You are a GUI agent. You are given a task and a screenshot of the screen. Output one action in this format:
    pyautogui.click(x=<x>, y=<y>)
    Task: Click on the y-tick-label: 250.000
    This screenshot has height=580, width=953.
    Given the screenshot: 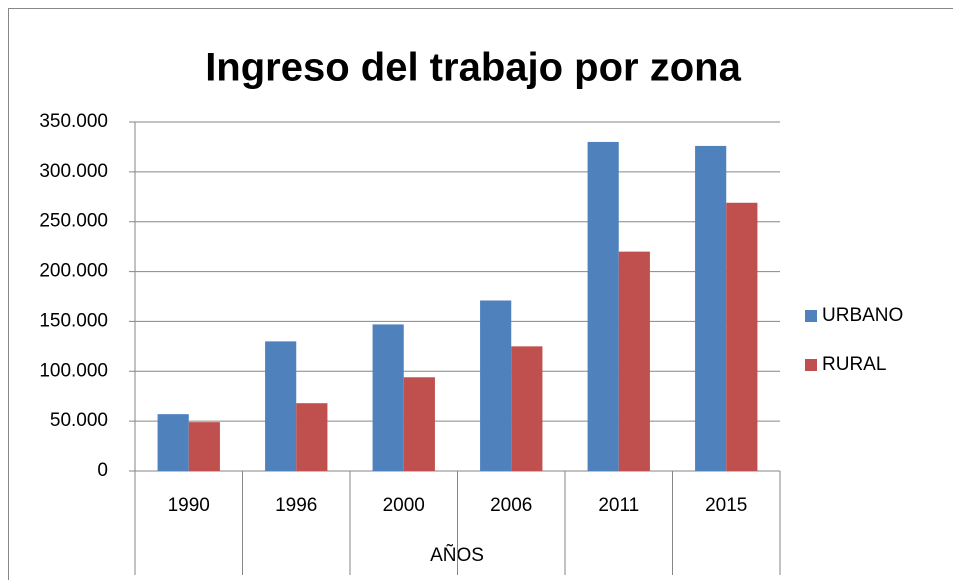 What is the action you would take?
    pyautogui.click(x=73, y=221)
    